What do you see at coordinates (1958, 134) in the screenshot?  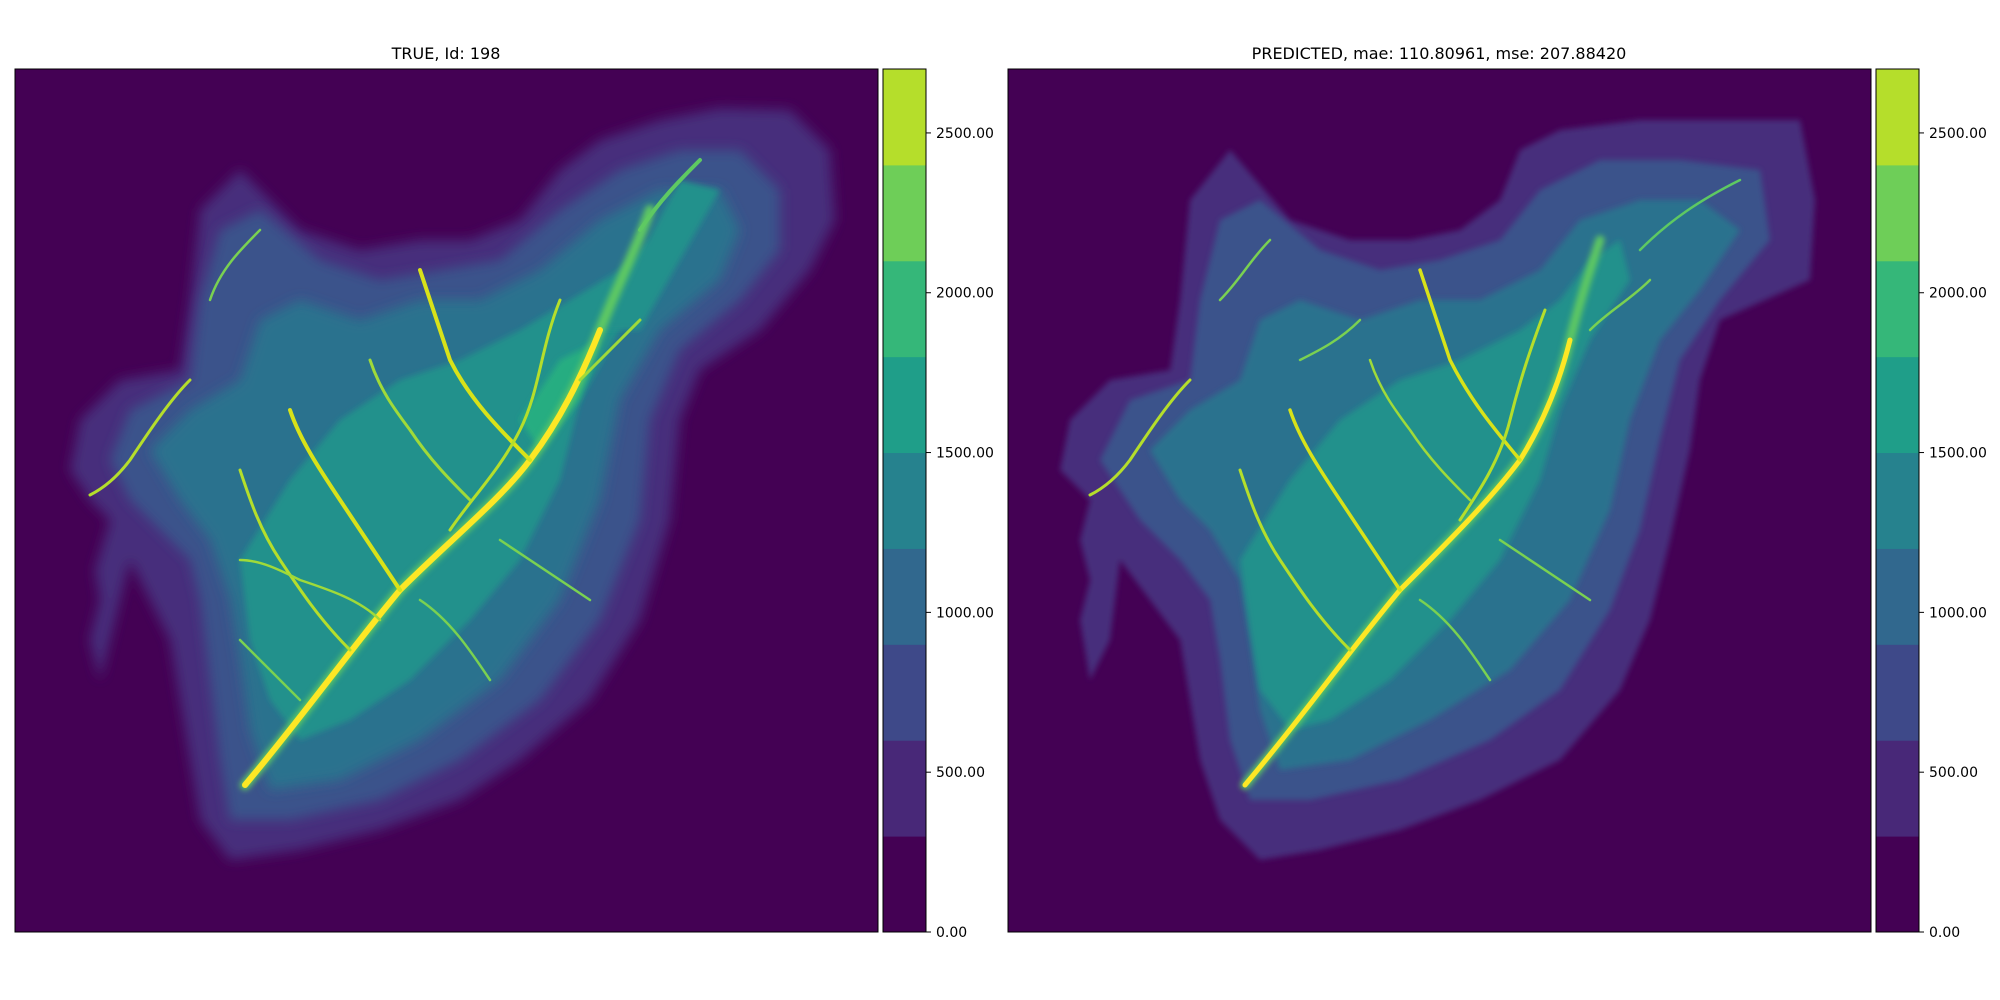 I see `right-colorbar-tick-label: 2500.00` at bounding box center [1958, 134].